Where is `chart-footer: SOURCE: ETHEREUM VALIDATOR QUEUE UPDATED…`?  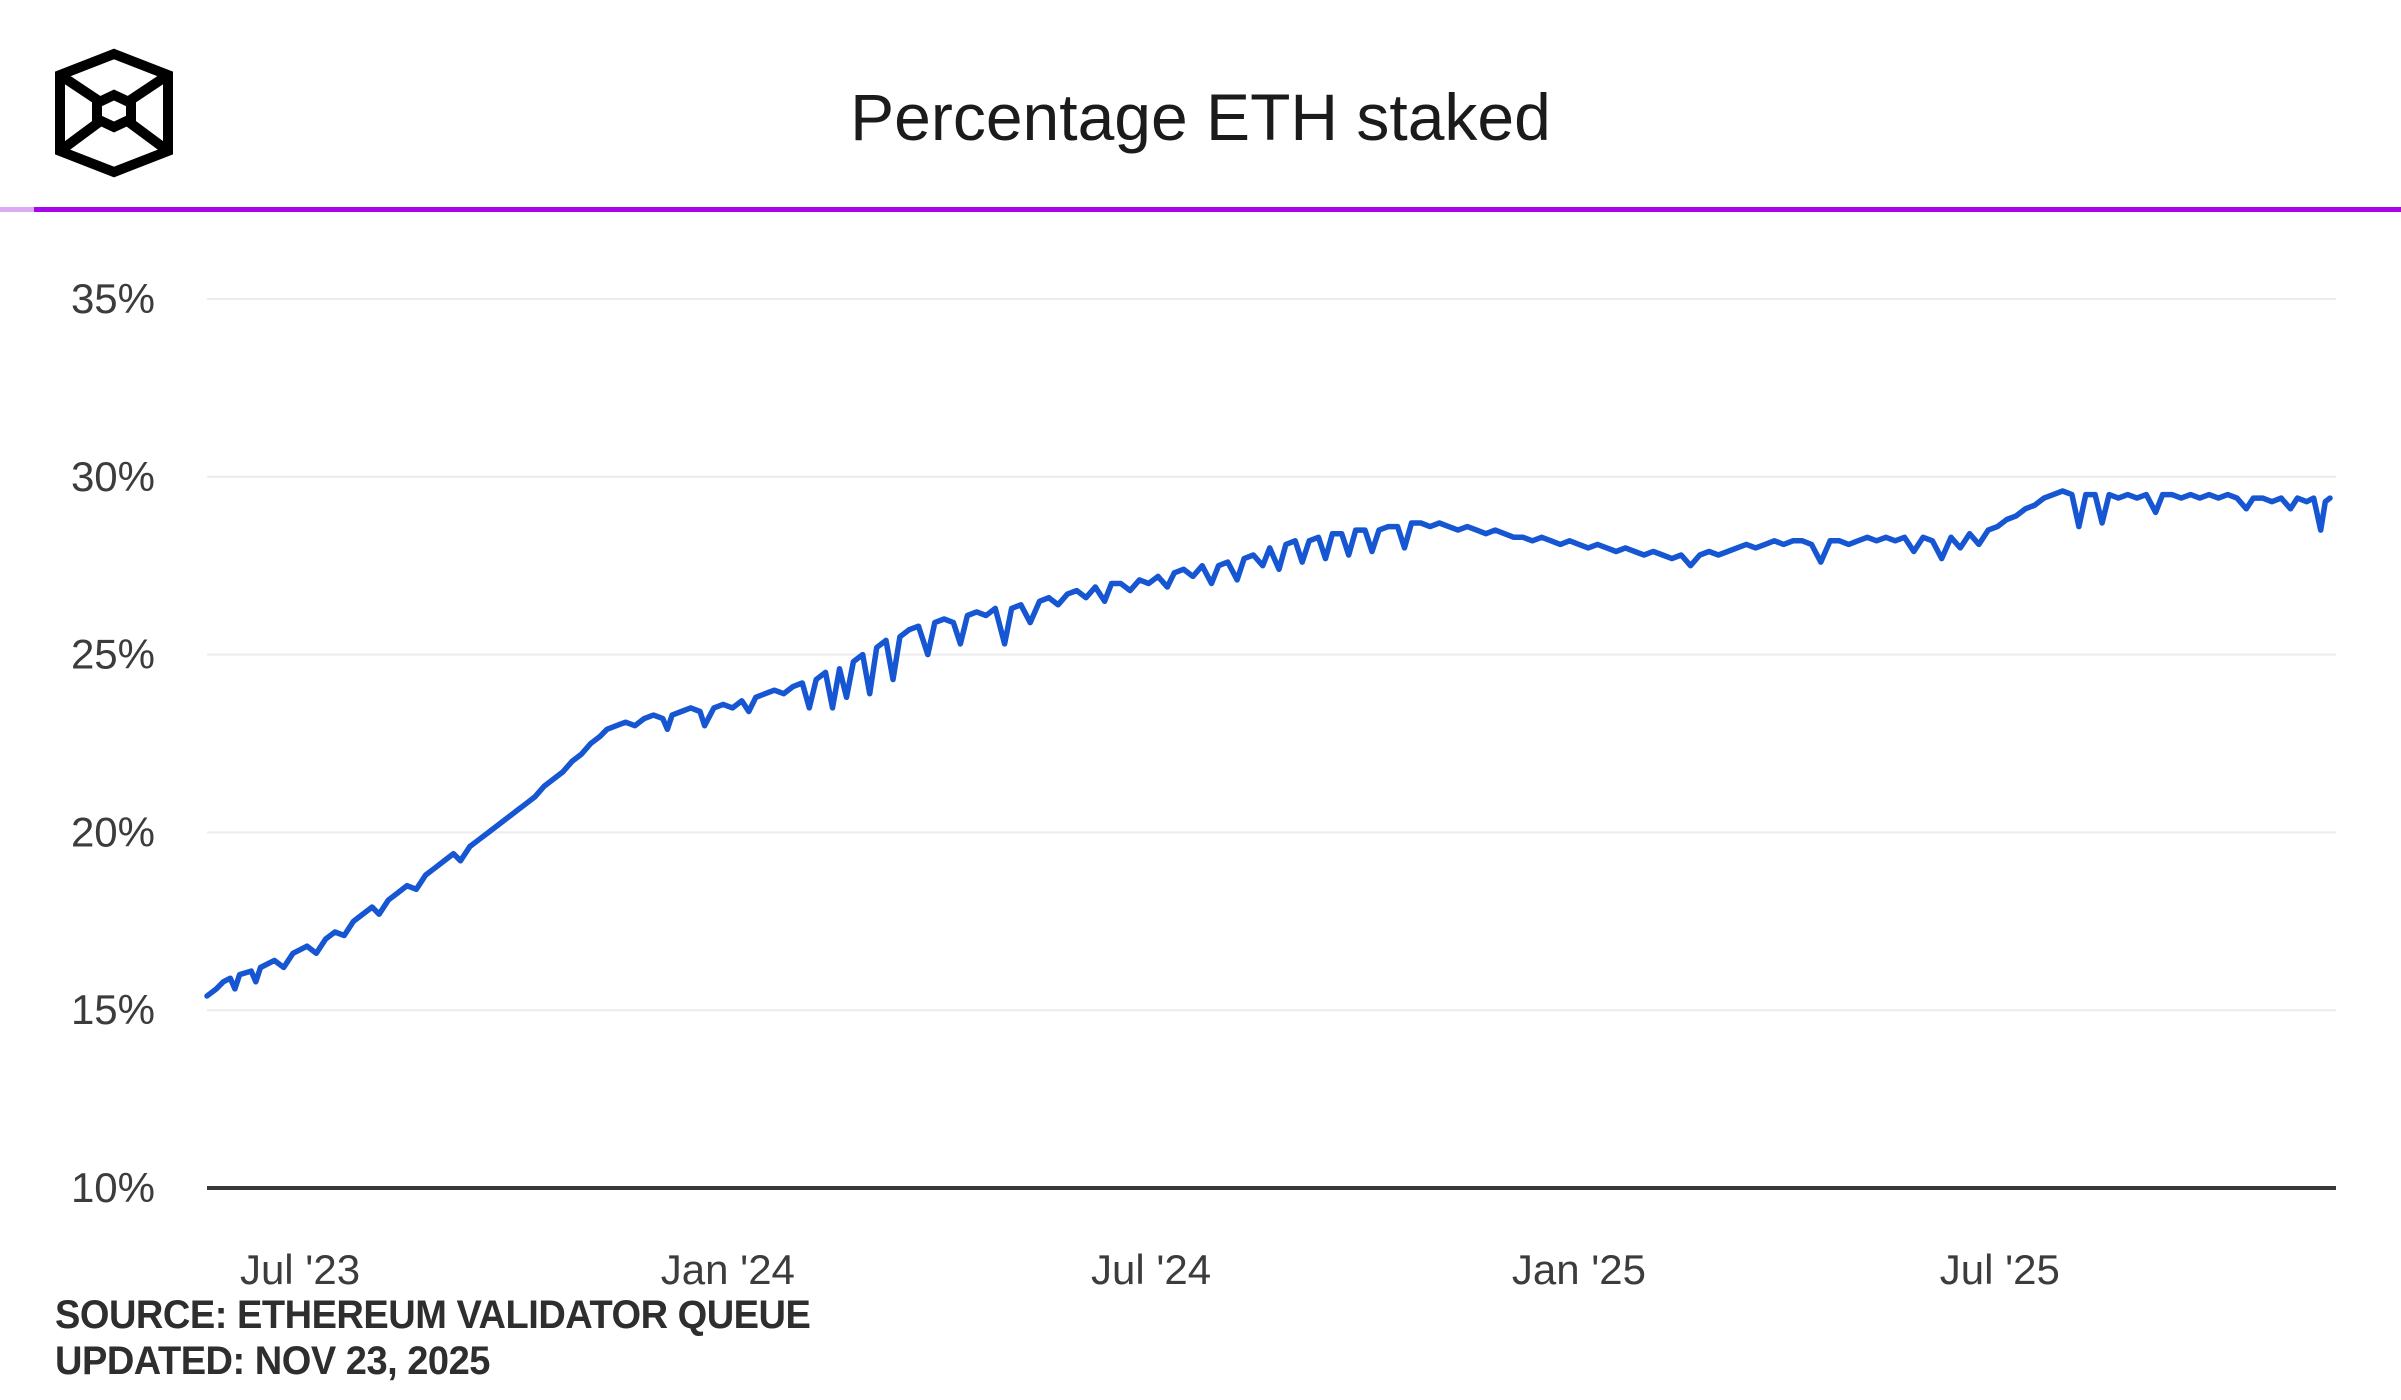 chart-footer: SOURCE: ETHEREUM VALIDATOR QUEUE UPDATED… is located at coordinates (433, 1338).